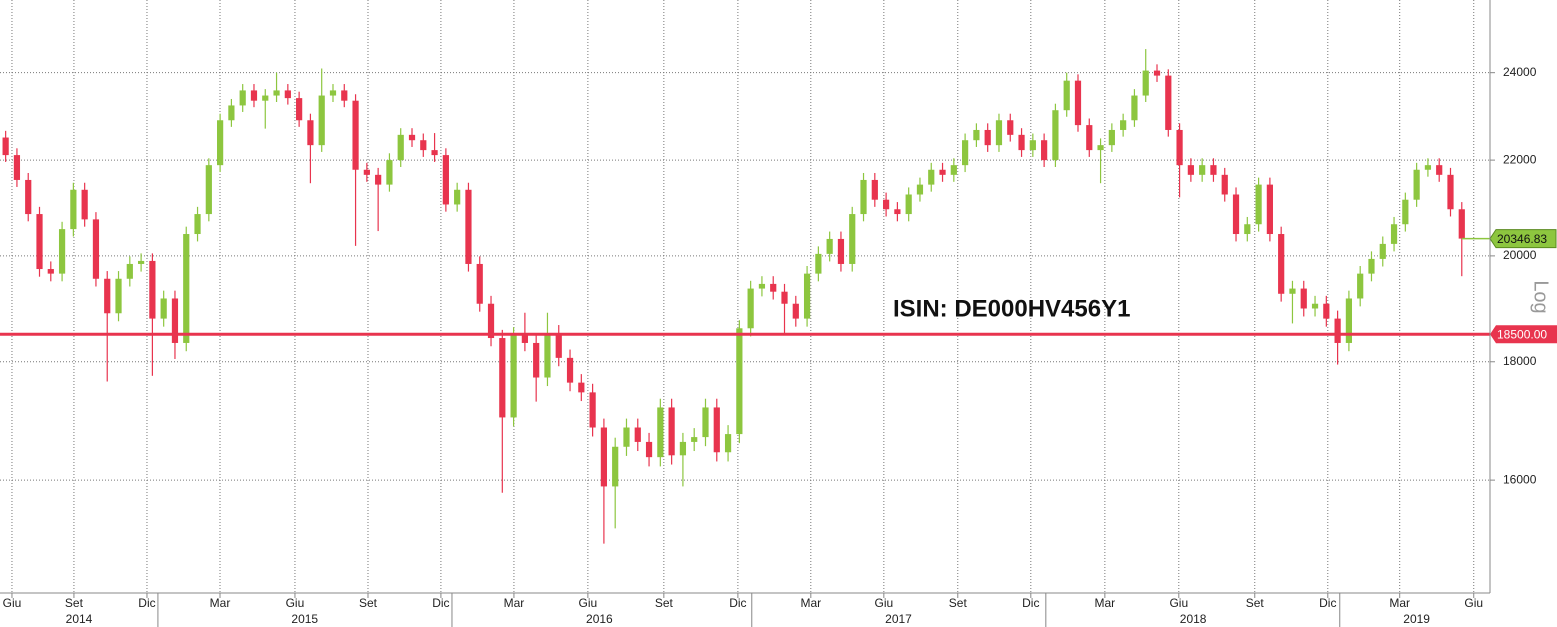 The image size is (1557, 627). What do you see at coordinates (1011, 308) in the screenshot?
I see `annotation: ISIN: DE000HV456Y1` at bounding box center [1011, 308].